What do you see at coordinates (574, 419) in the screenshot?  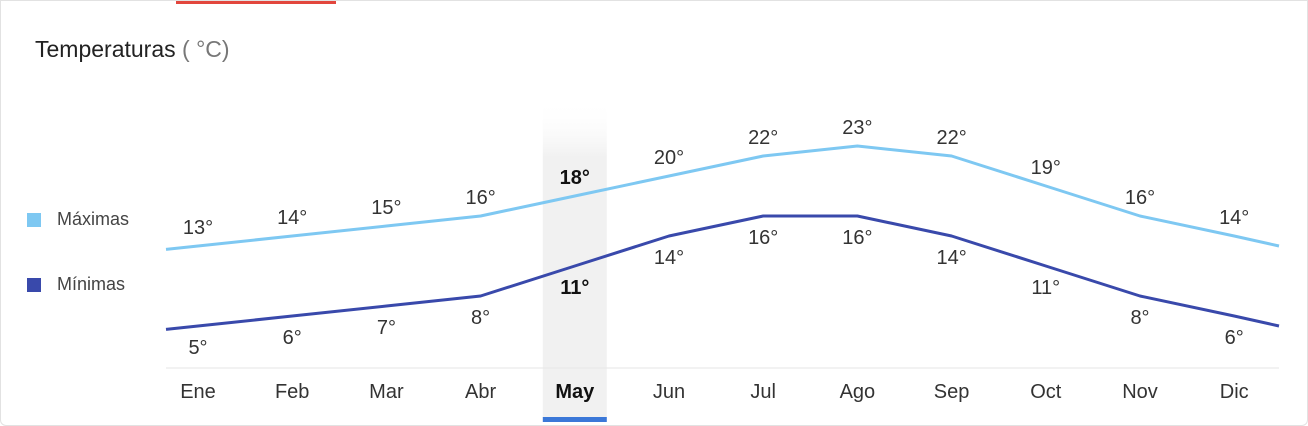 I see `selected-month-indicator` at bounding box center [574, 419].